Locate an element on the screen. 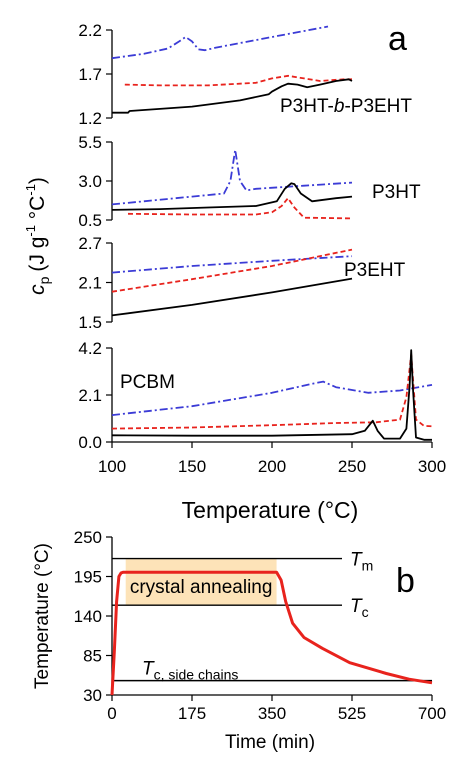 This screenshot has height=762, width=450. x-tick-label: 150 is located at coordinates (192, 466).